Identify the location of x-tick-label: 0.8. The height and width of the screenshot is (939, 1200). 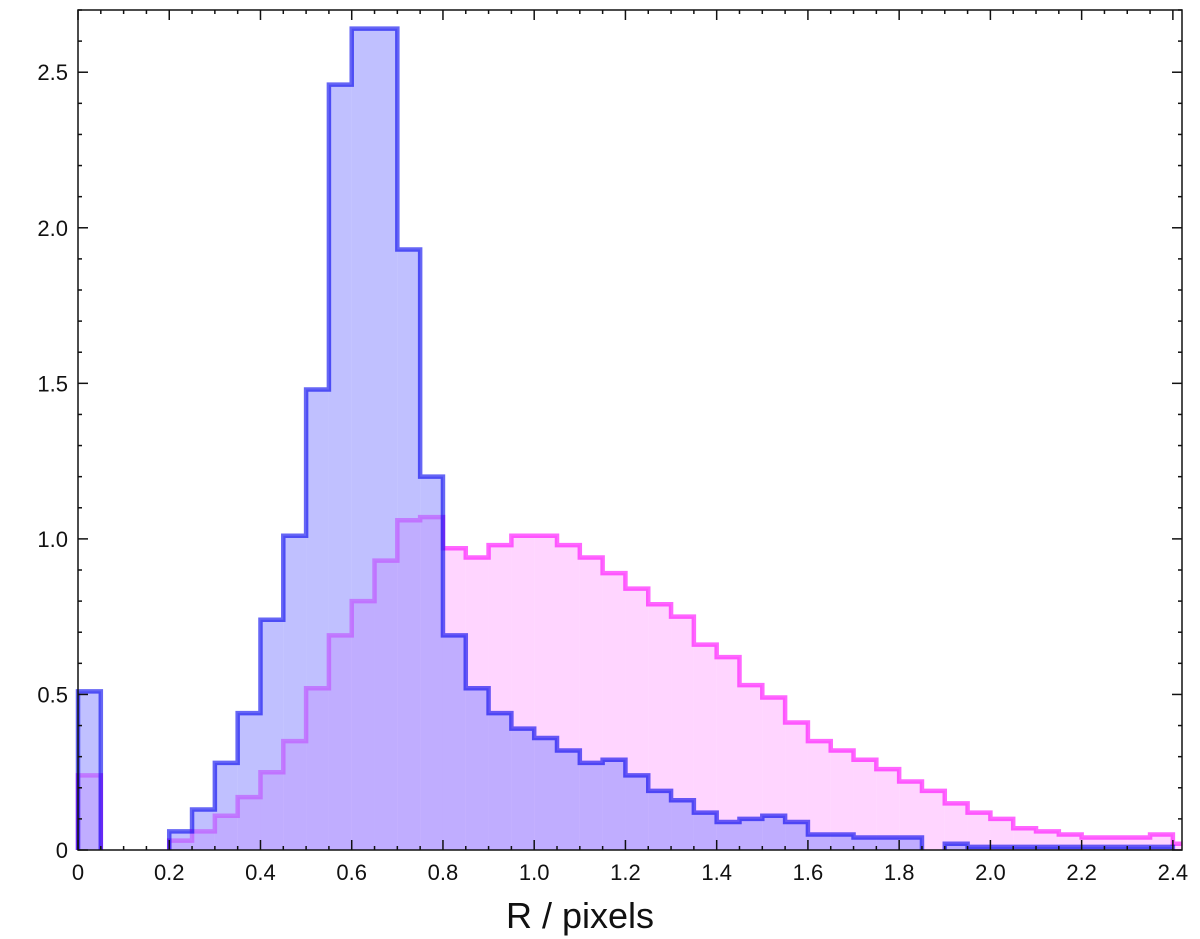
(443, 872).